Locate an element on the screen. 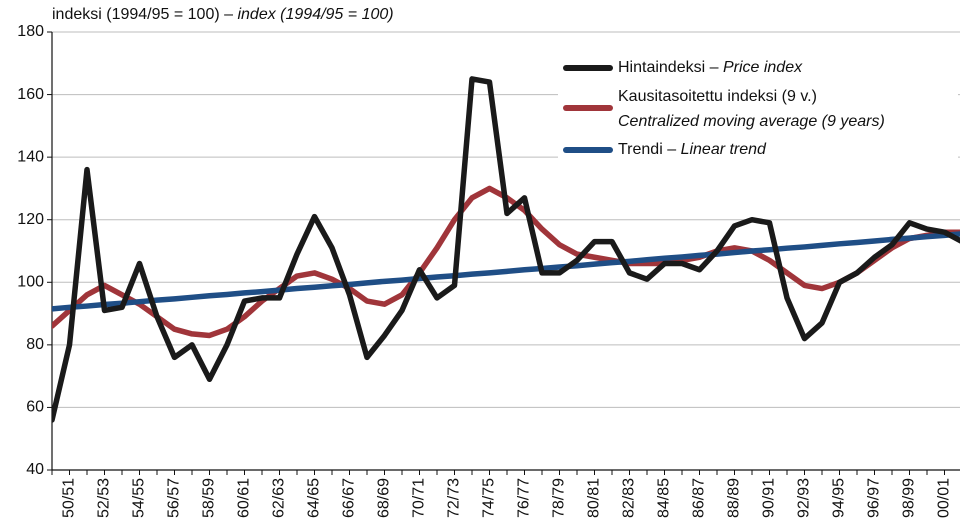 The image size is (960, 532). x-tick-label: 94/95 is located at coordinates (839, 498).